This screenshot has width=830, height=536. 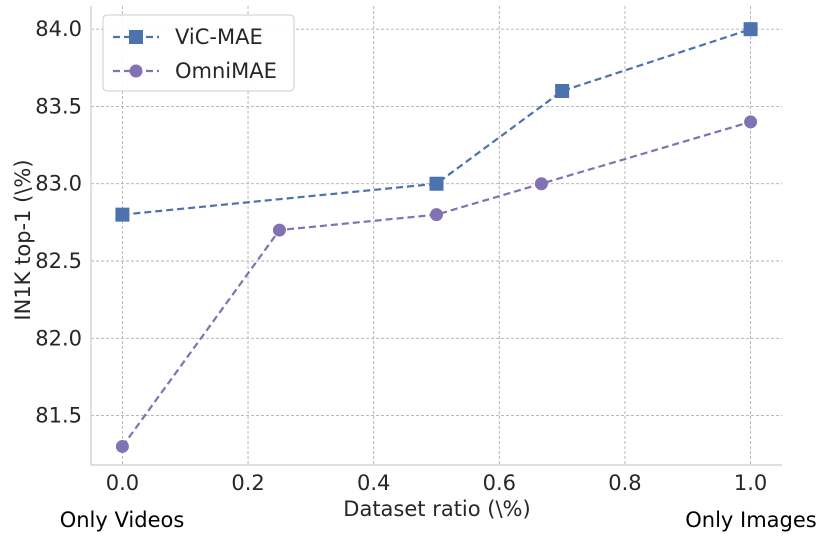 I want to click on x-tick-label: 0.2, so click(x=247, y=483).